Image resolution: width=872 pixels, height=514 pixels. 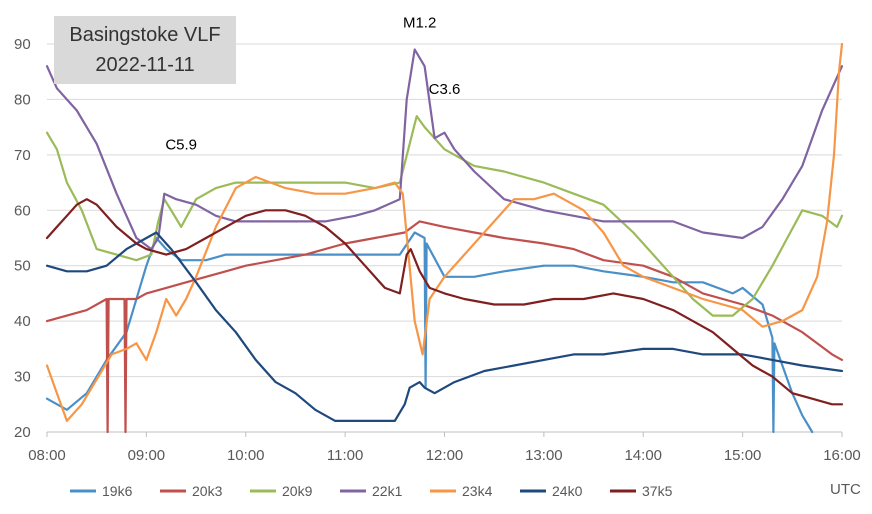 I want to click on y-tick-label: 90, so click(x=22, y=44).